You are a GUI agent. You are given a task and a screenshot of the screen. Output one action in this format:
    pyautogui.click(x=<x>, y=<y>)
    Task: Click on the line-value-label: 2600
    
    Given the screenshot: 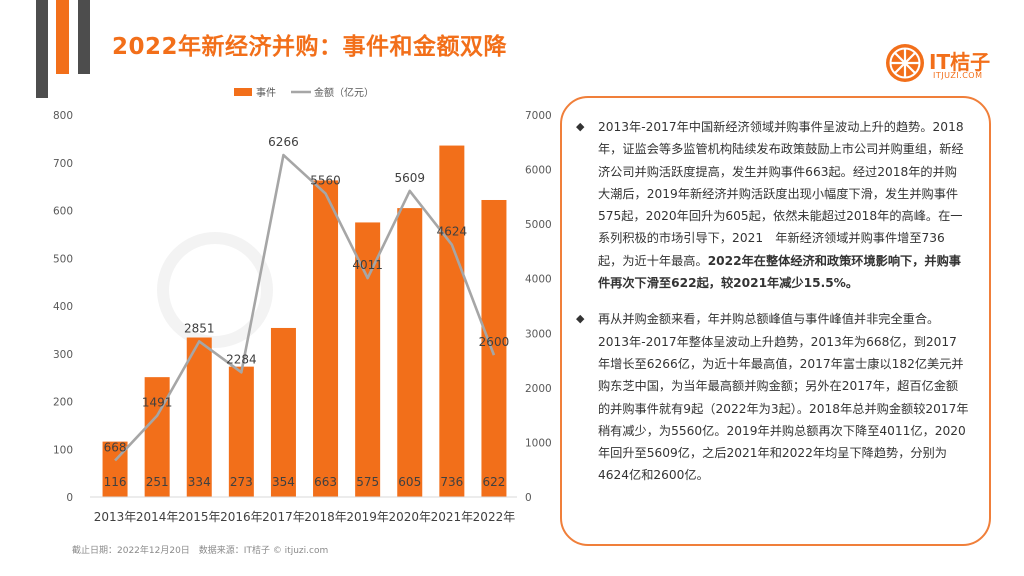 What is the action you would take?
    pyautogui.click(x=494, y=342)
    